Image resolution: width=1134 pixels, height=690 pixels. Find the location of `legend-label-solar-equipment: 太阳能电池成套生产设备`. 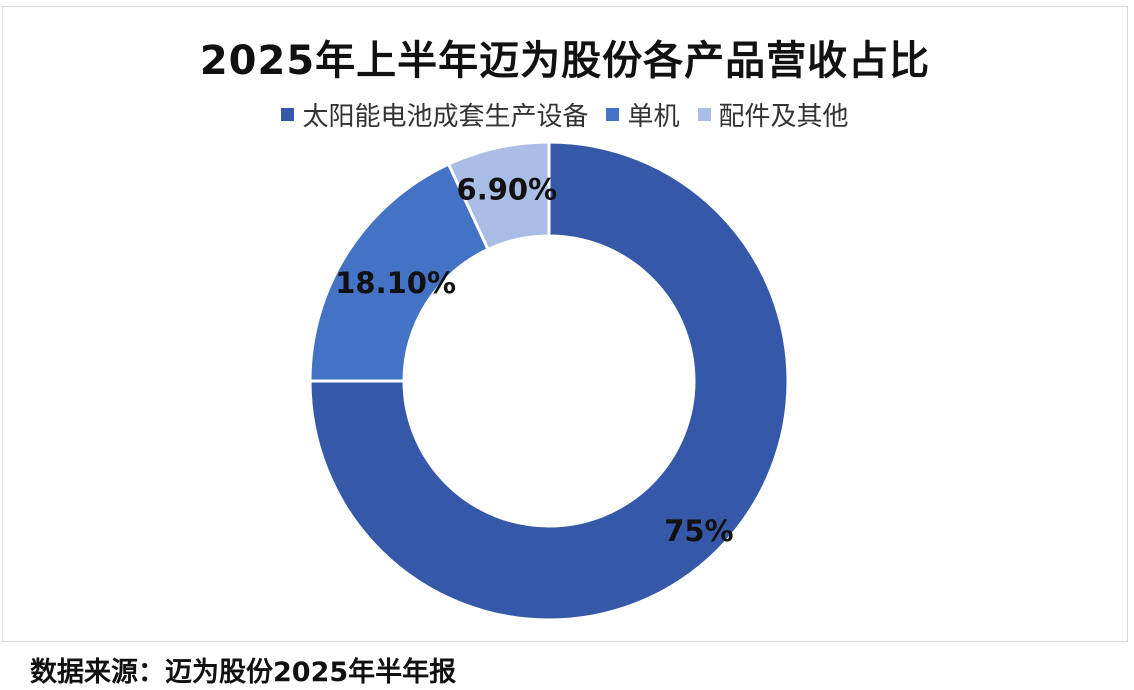

legend-label-solar-equipment: 太阳能电池成套生产设备 is located at coordinates (445, 117).